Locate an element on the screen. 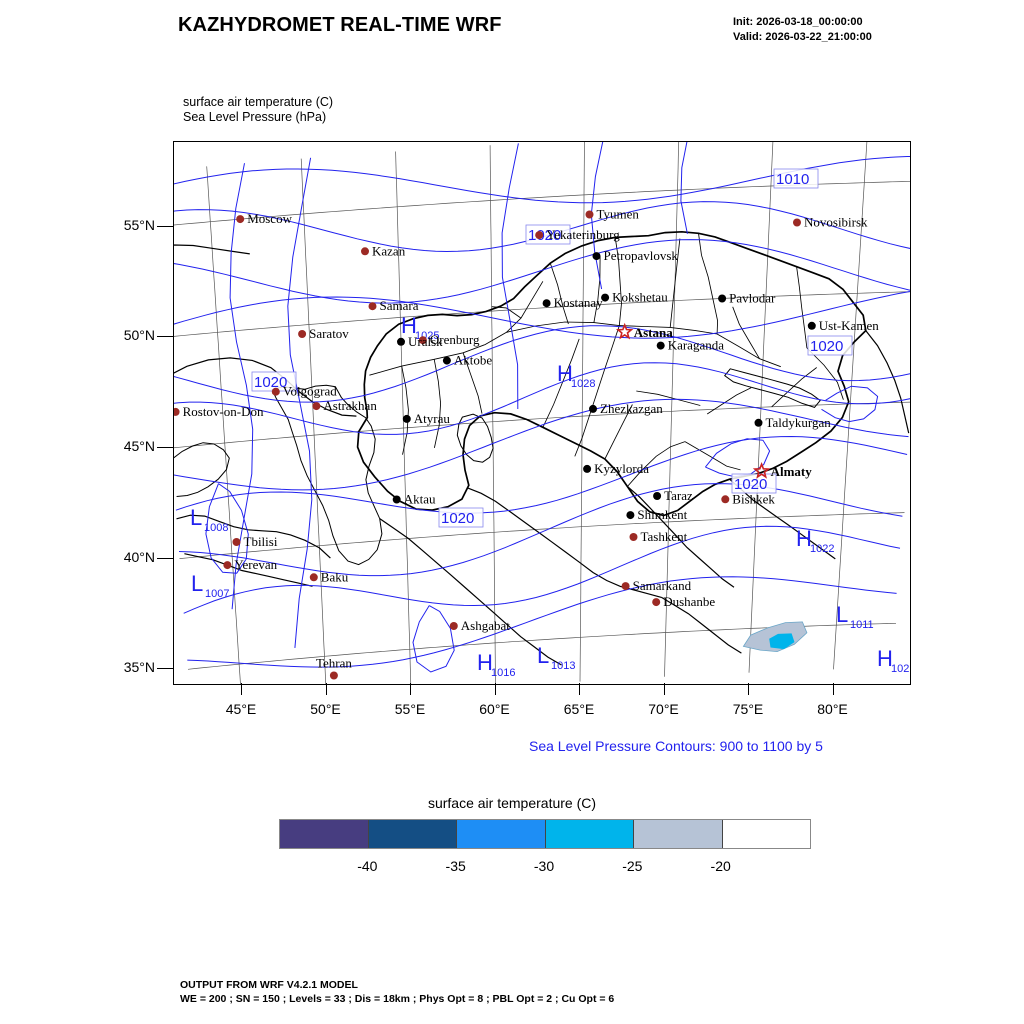 This screenshot has height=1024, width=1024. city-marker-kyzylorda: Kyzylorda is located at coordinates (616, 468).